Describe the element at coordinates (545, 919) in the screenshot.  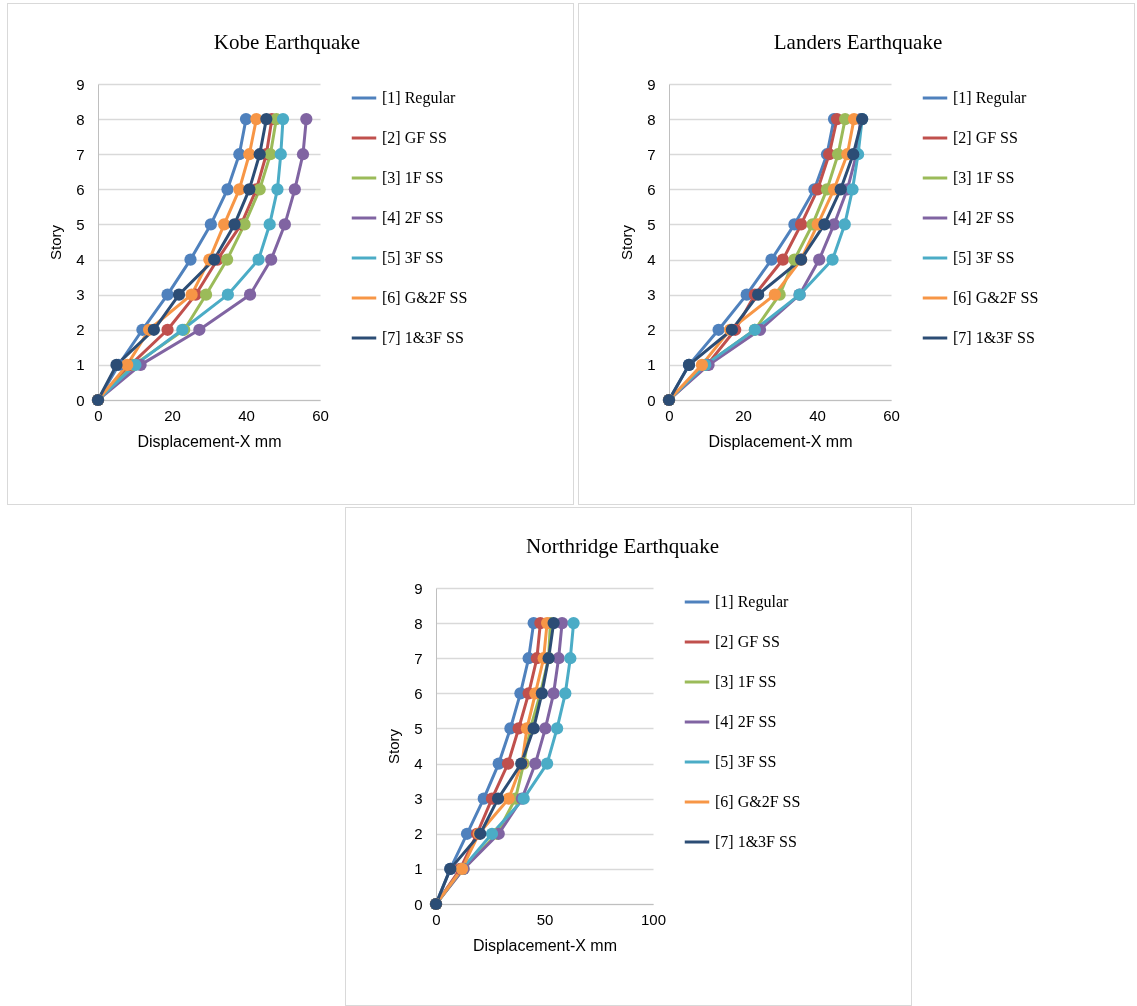
I see `x-tick-label: 50` at that location.